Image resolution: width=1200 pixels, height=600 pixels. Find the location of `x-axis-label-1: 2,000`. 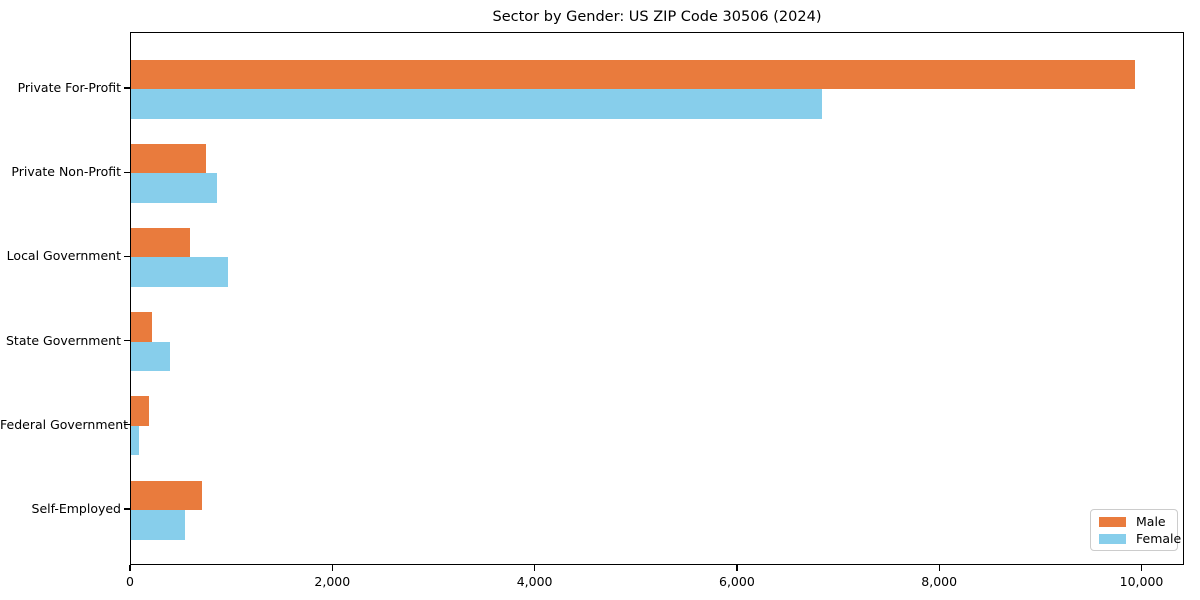

x-axis-label-1: 2,000 is located at coordinates (332, 581).